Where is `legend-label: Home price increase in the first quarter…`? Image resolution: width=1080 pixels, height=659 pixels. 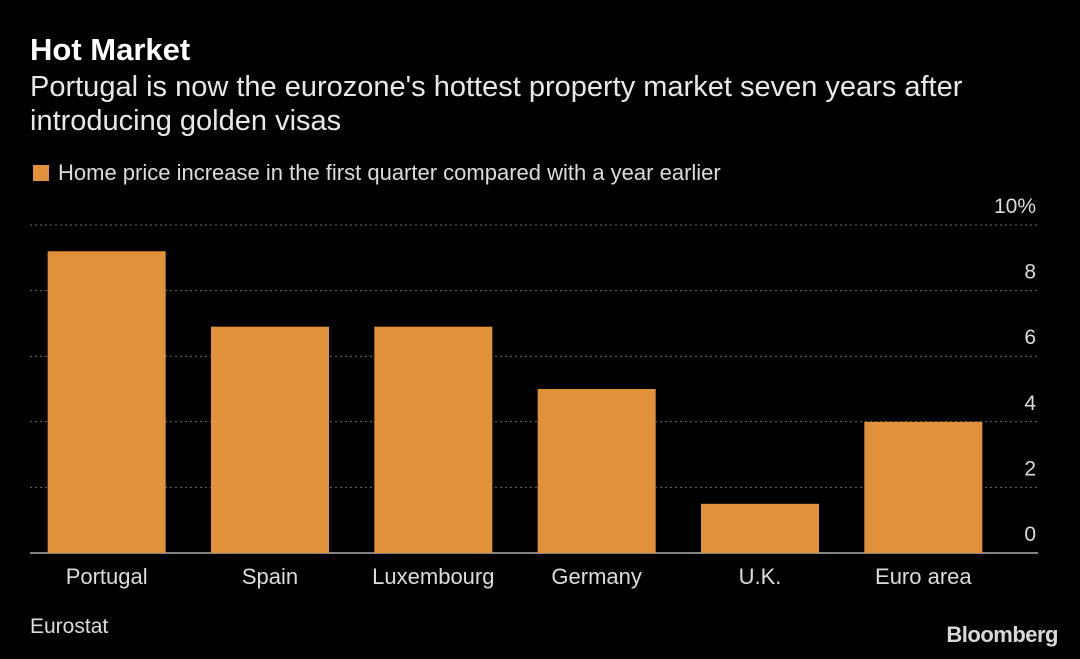
legend-label: Home price increase in the first quarter… is located at coordinates (389, 172).